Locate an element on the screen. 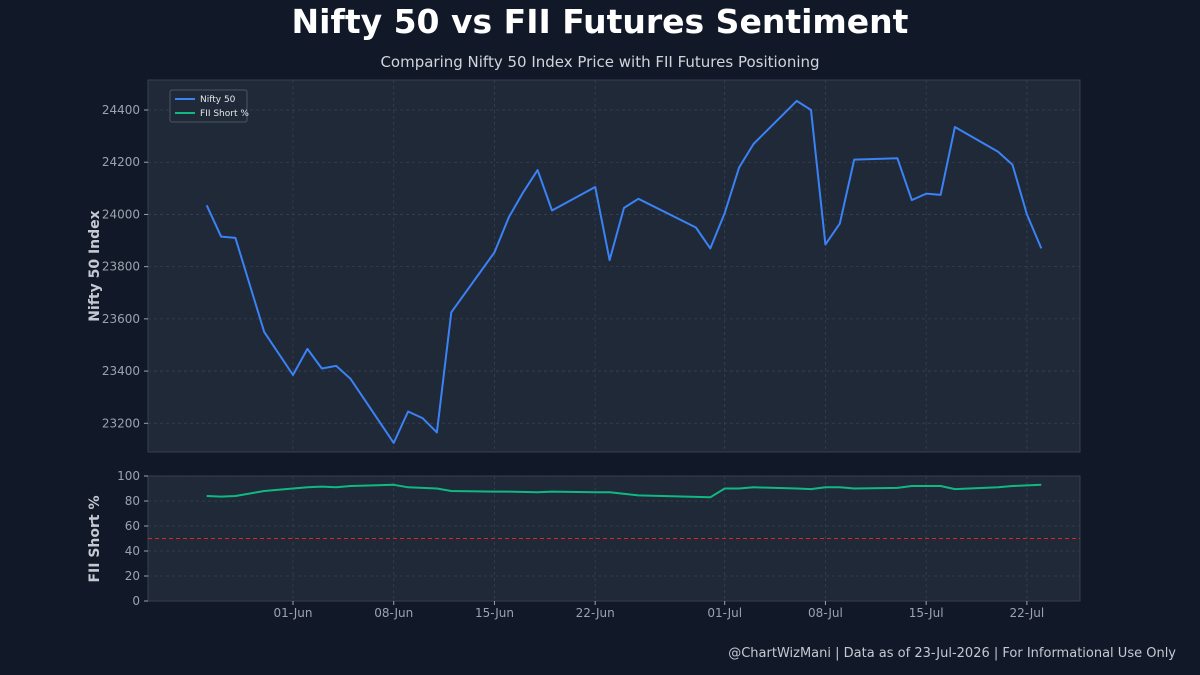 The image size is (1200, 675). fii-y-ticks: 0 20 40 60 80 100 is located at coordinates (132, 538).